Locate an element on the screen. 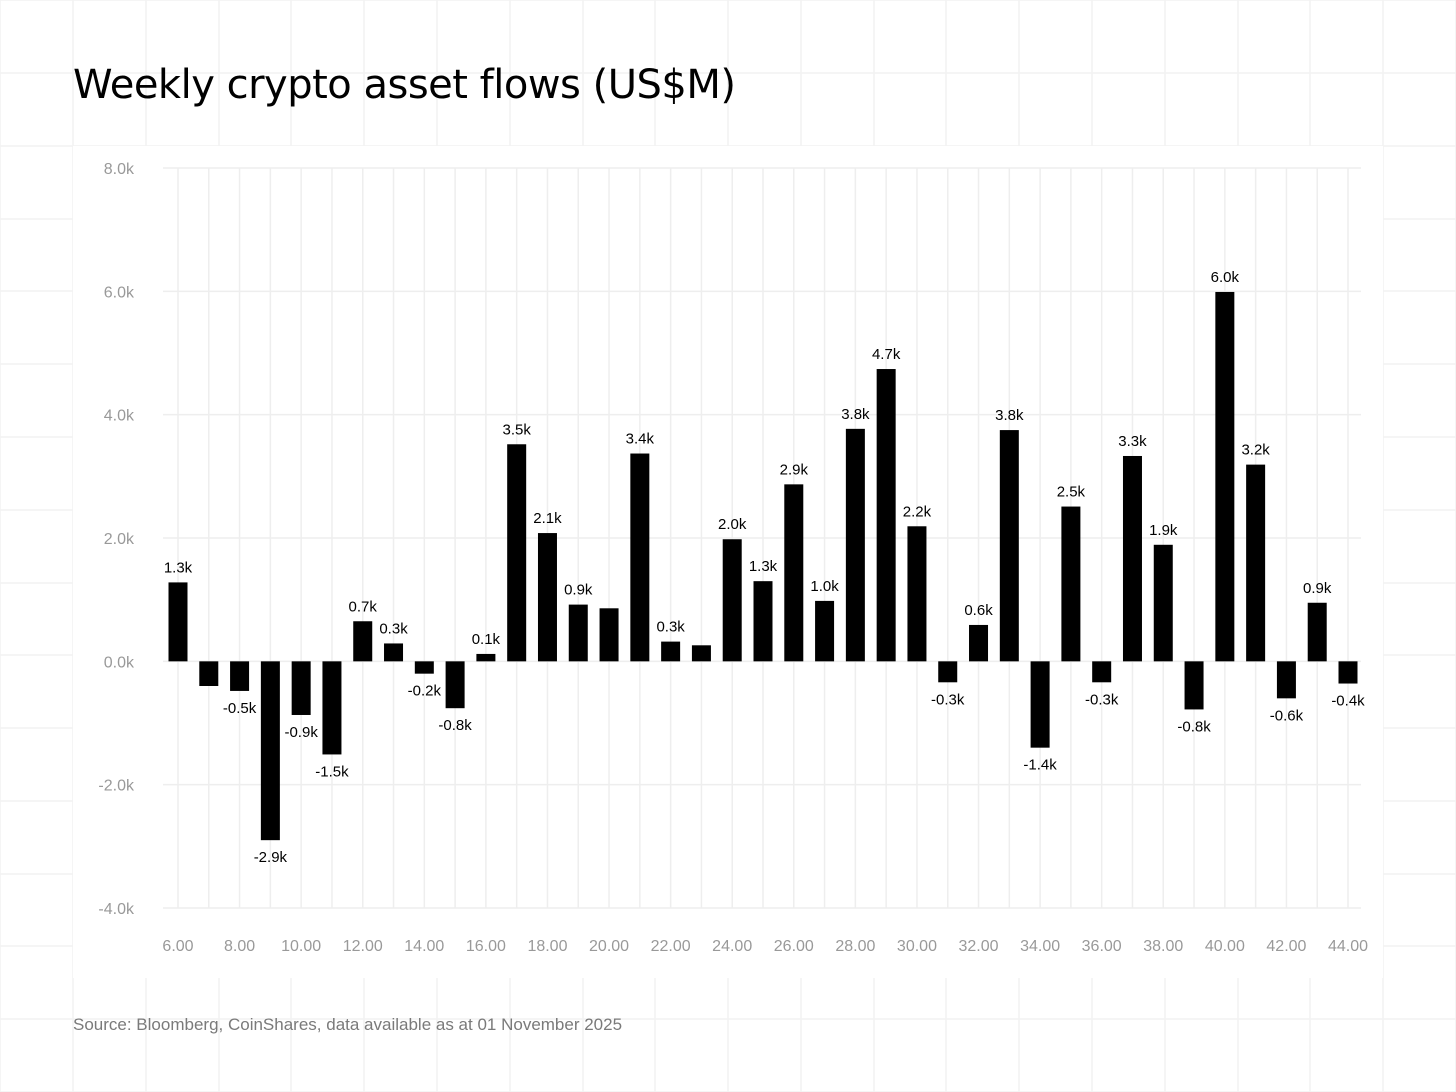 This screenshot has height=1092, width=1456. bar-data-label: 3.3k is located at coordinates (1132, 441).